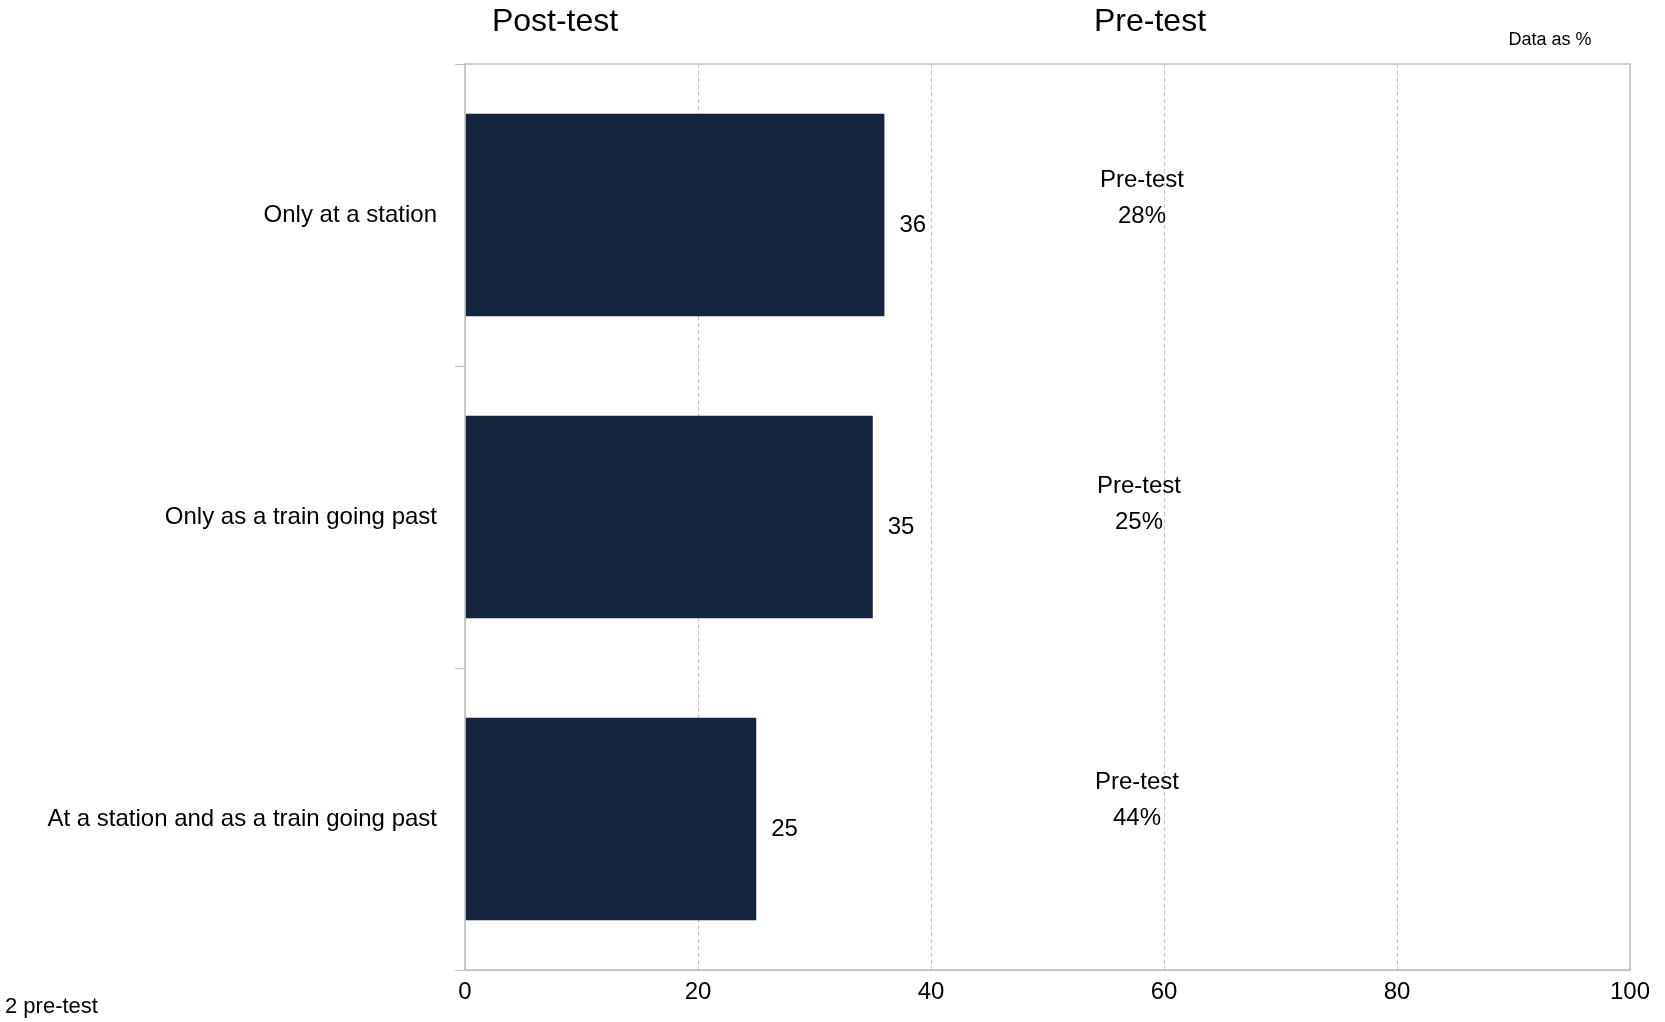 Image resolution: width=1665 pixels, height=1022 pixels. What do you see at coordinates (1550, 38) in the screenshot?
I see `text: Data as %` at bounding box center [1550, 38].